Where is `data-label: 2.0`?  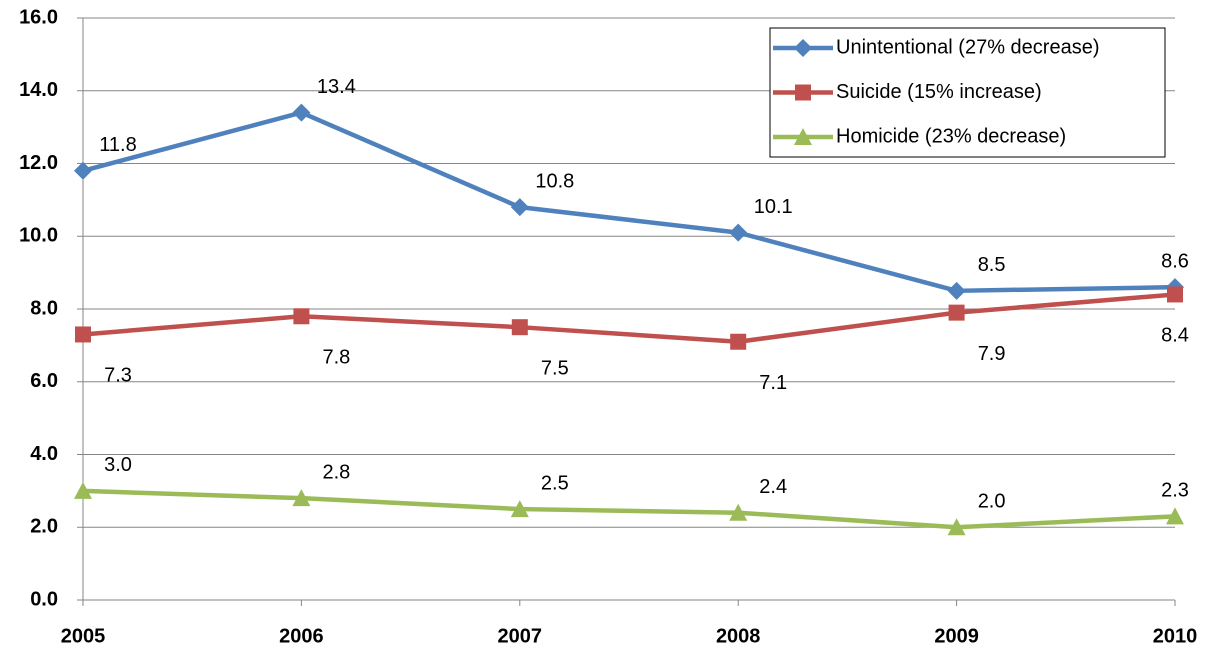
data-label: 2.0 is located at coordinates (992, 502).